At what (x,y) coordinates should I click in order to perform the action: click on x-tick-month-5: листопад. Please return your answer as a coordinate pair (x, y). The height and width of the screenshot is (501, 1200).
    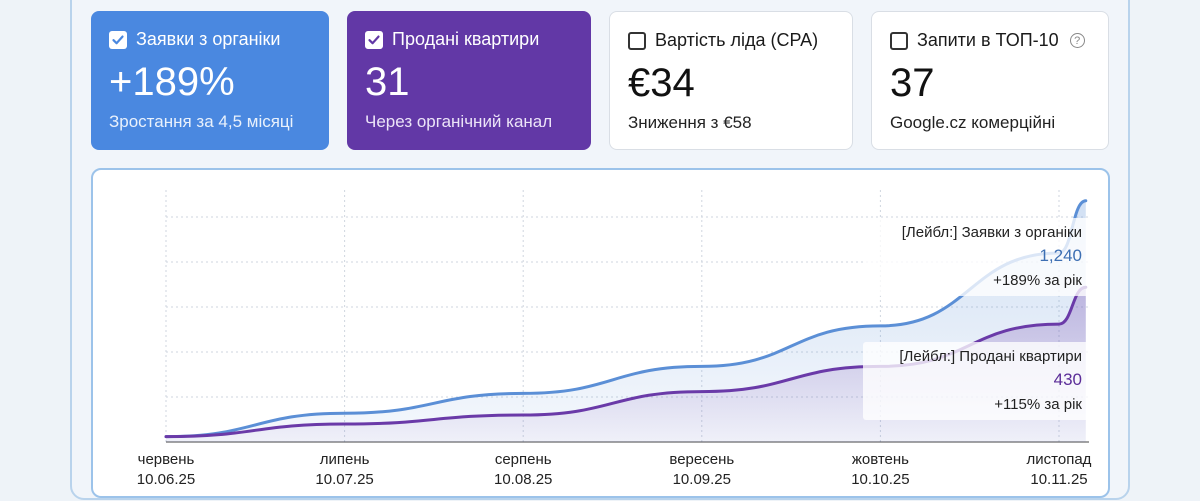
    Looking at the image, I should click on (1059, 459).